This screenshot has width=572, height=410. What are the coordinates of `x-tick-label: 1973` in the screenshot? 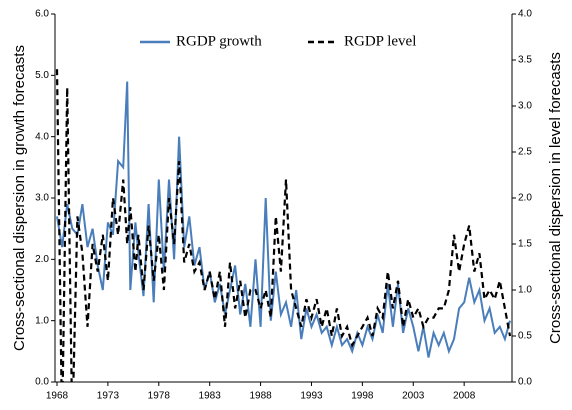 It's located at (108, 396).